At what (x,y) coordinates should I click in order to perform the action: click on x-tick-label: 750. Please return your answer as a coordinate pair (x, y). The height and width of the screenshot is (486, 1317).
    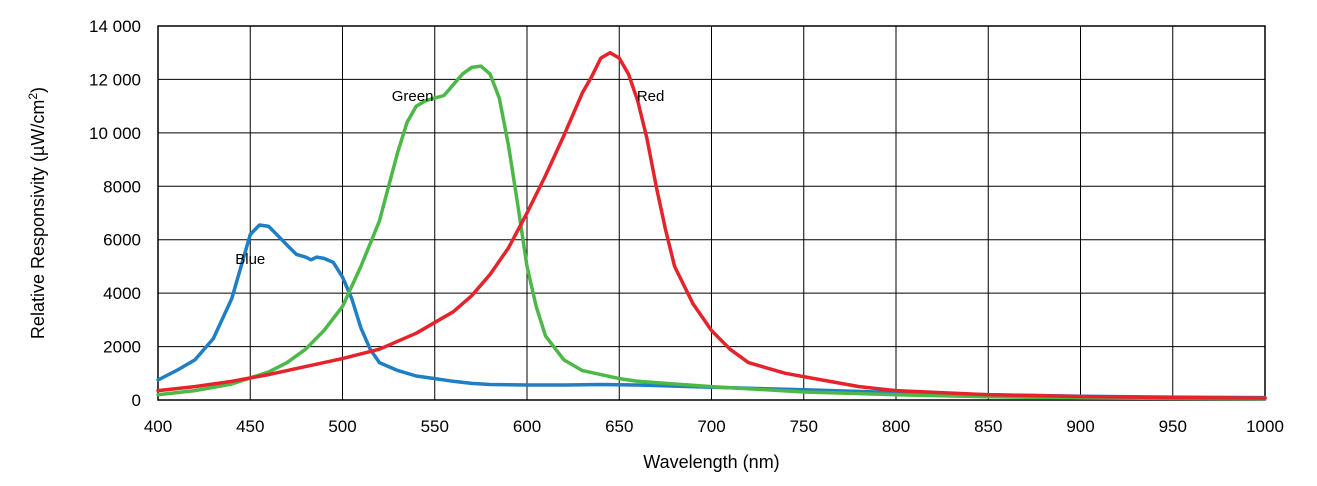
    Looking at the image, I should click on (804, 426).